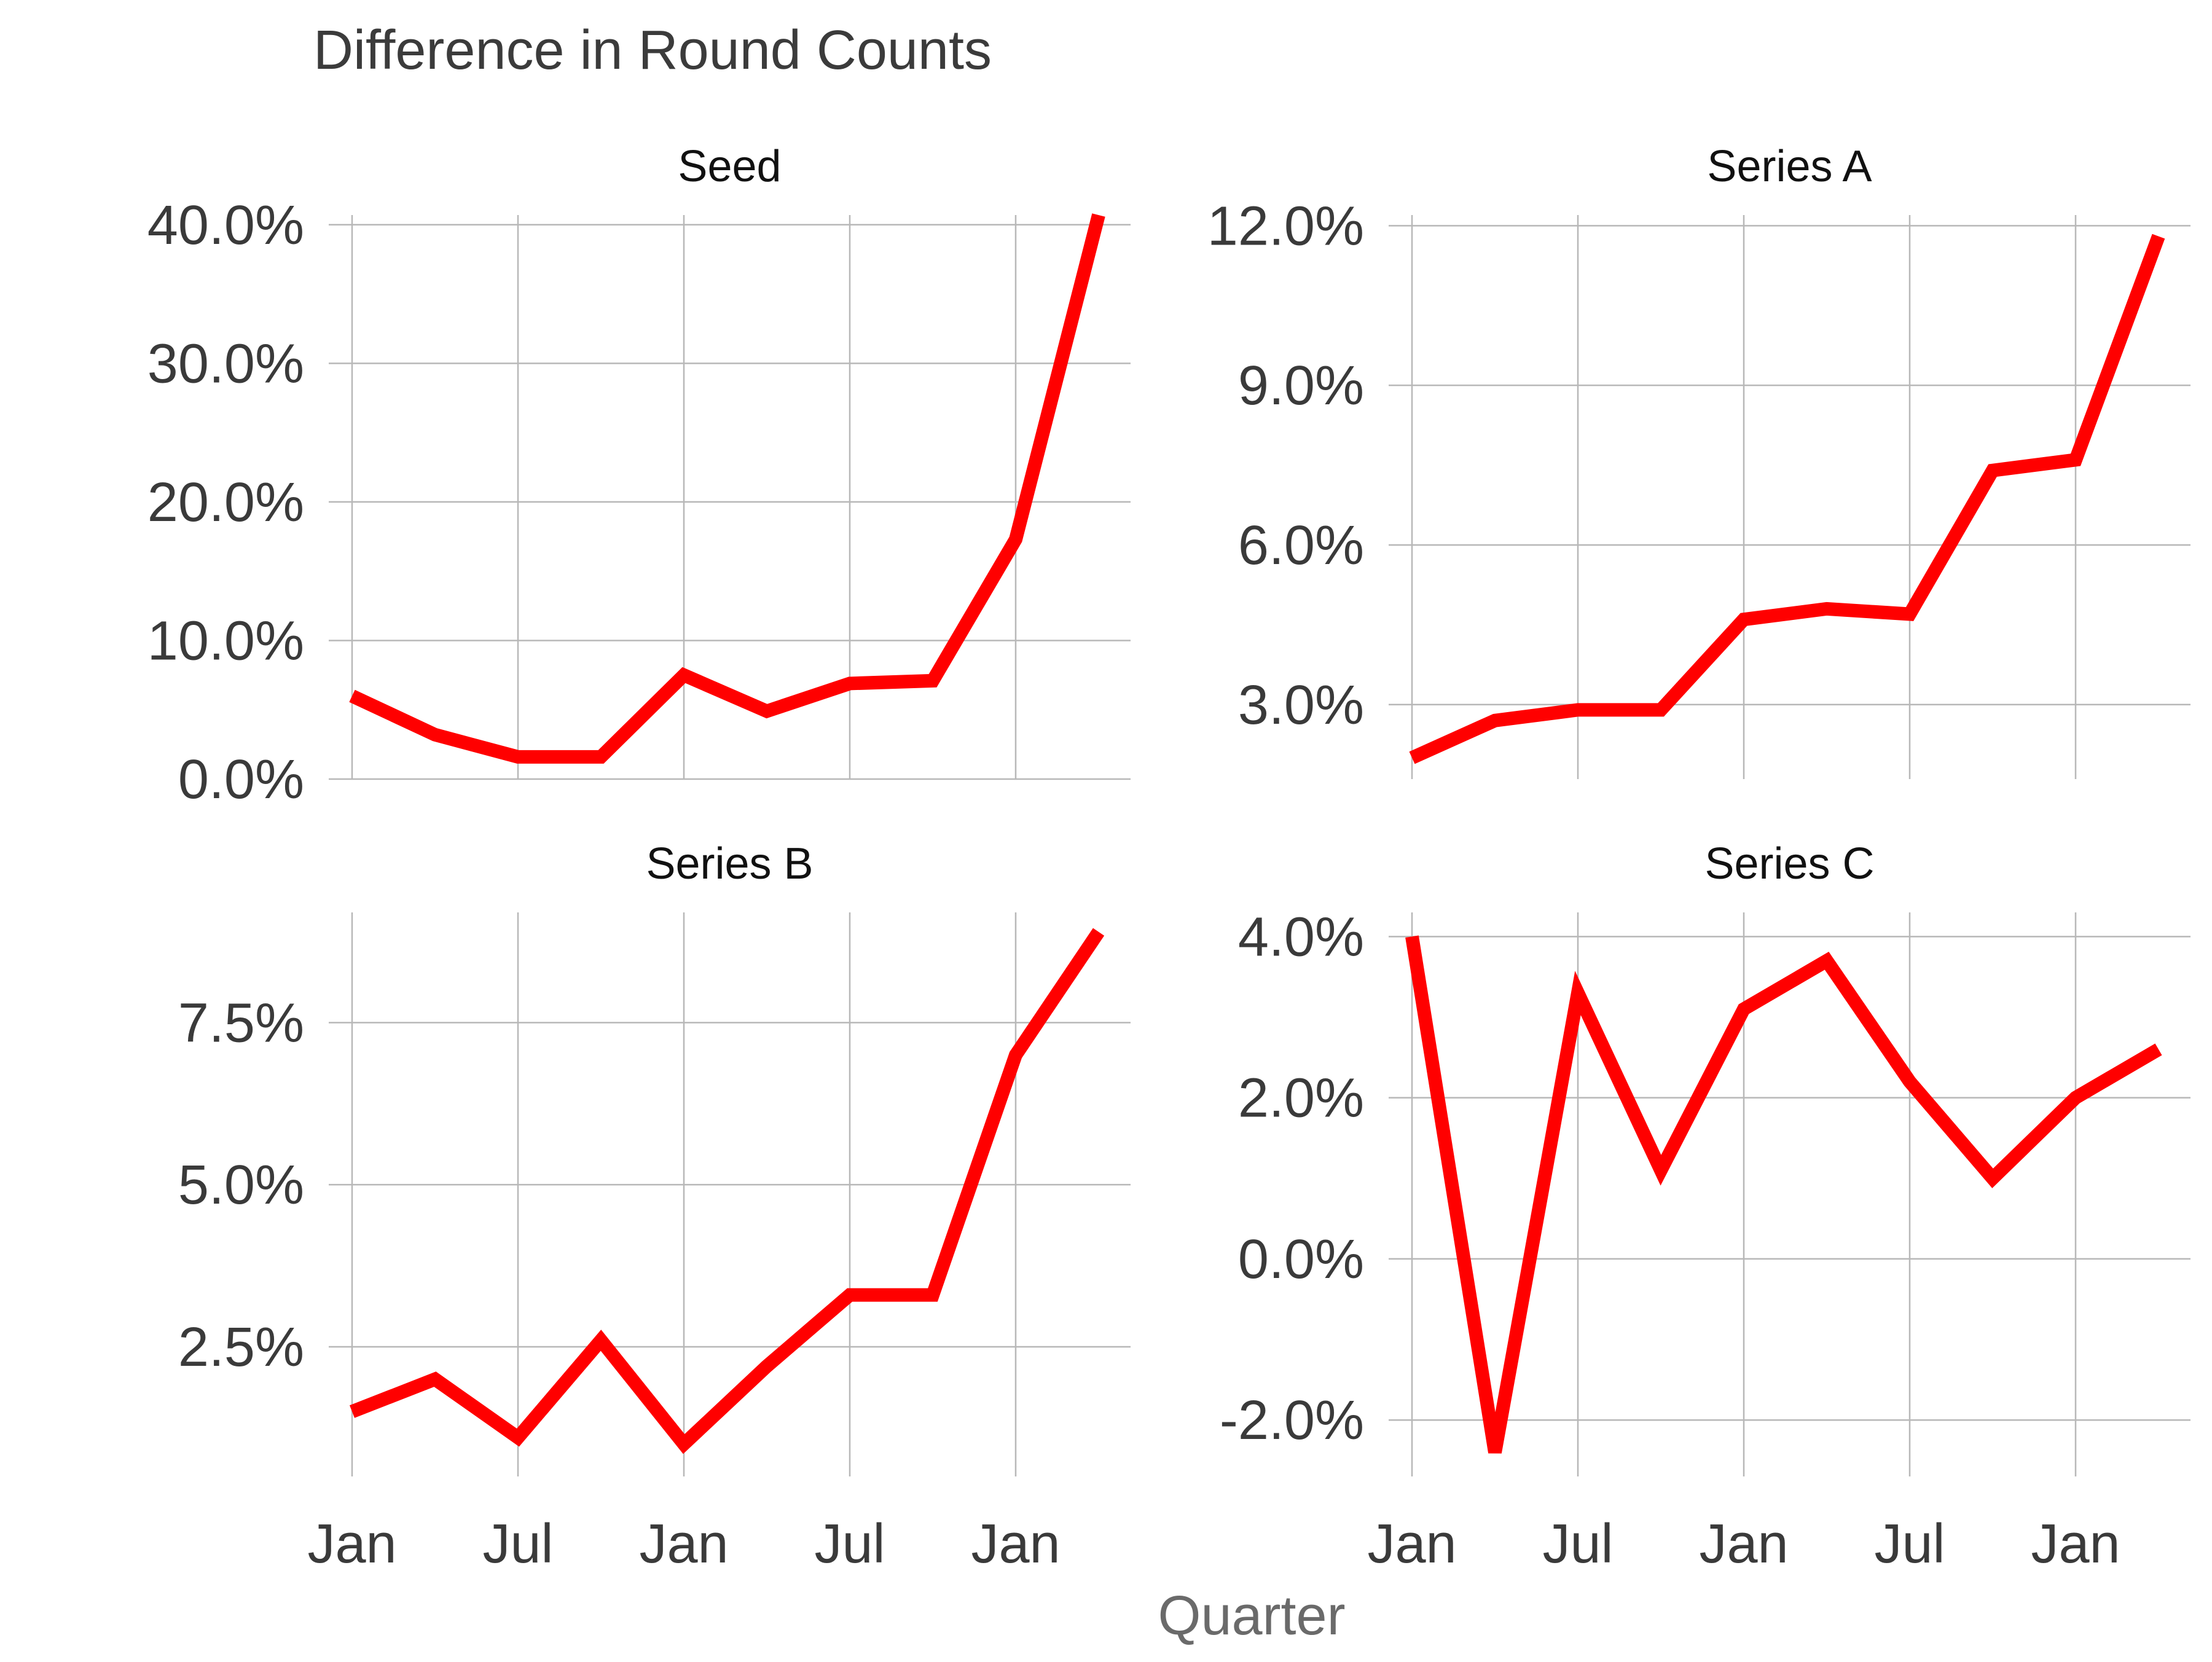 This screenshot has height=1662, width=2212. What do you see at coordinates (1789, 166) in the screenshot?
I see `facet-title-series-a: Series A` at bounding box center [1789, 166].